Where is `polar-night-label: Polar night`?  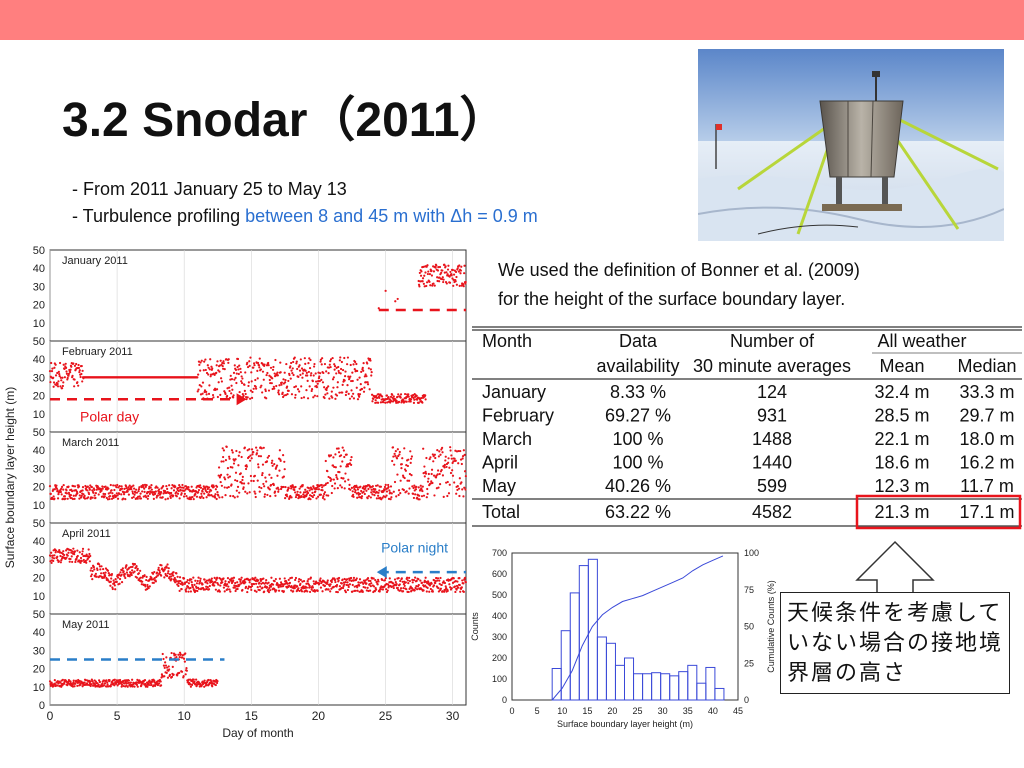 polar-night-label: Polar night is located at coordinates (414, 547).